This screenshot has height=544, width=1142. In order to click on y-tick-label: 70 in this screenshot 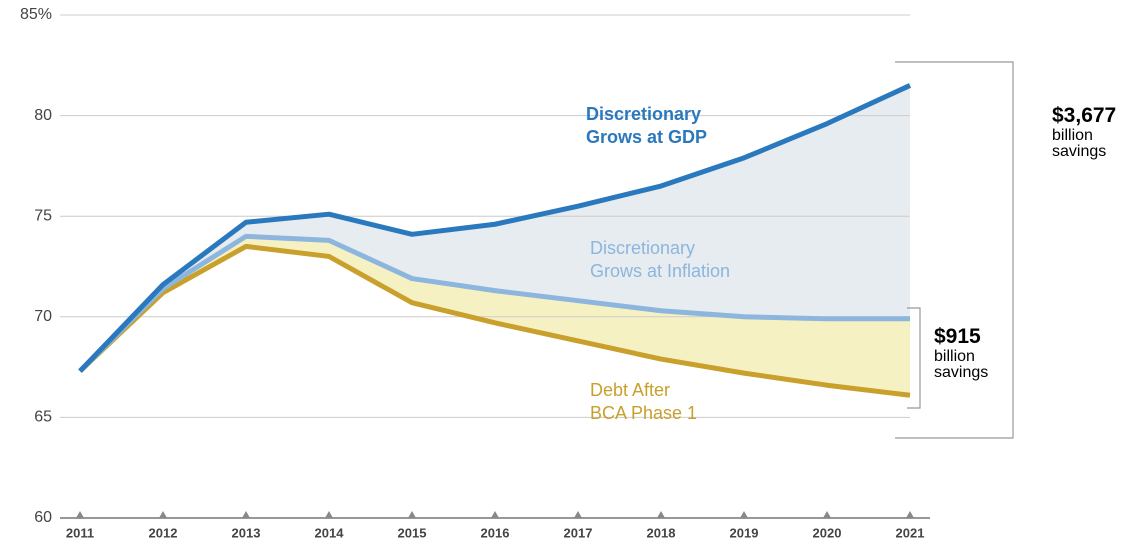, I will do `click(43, 316)`.